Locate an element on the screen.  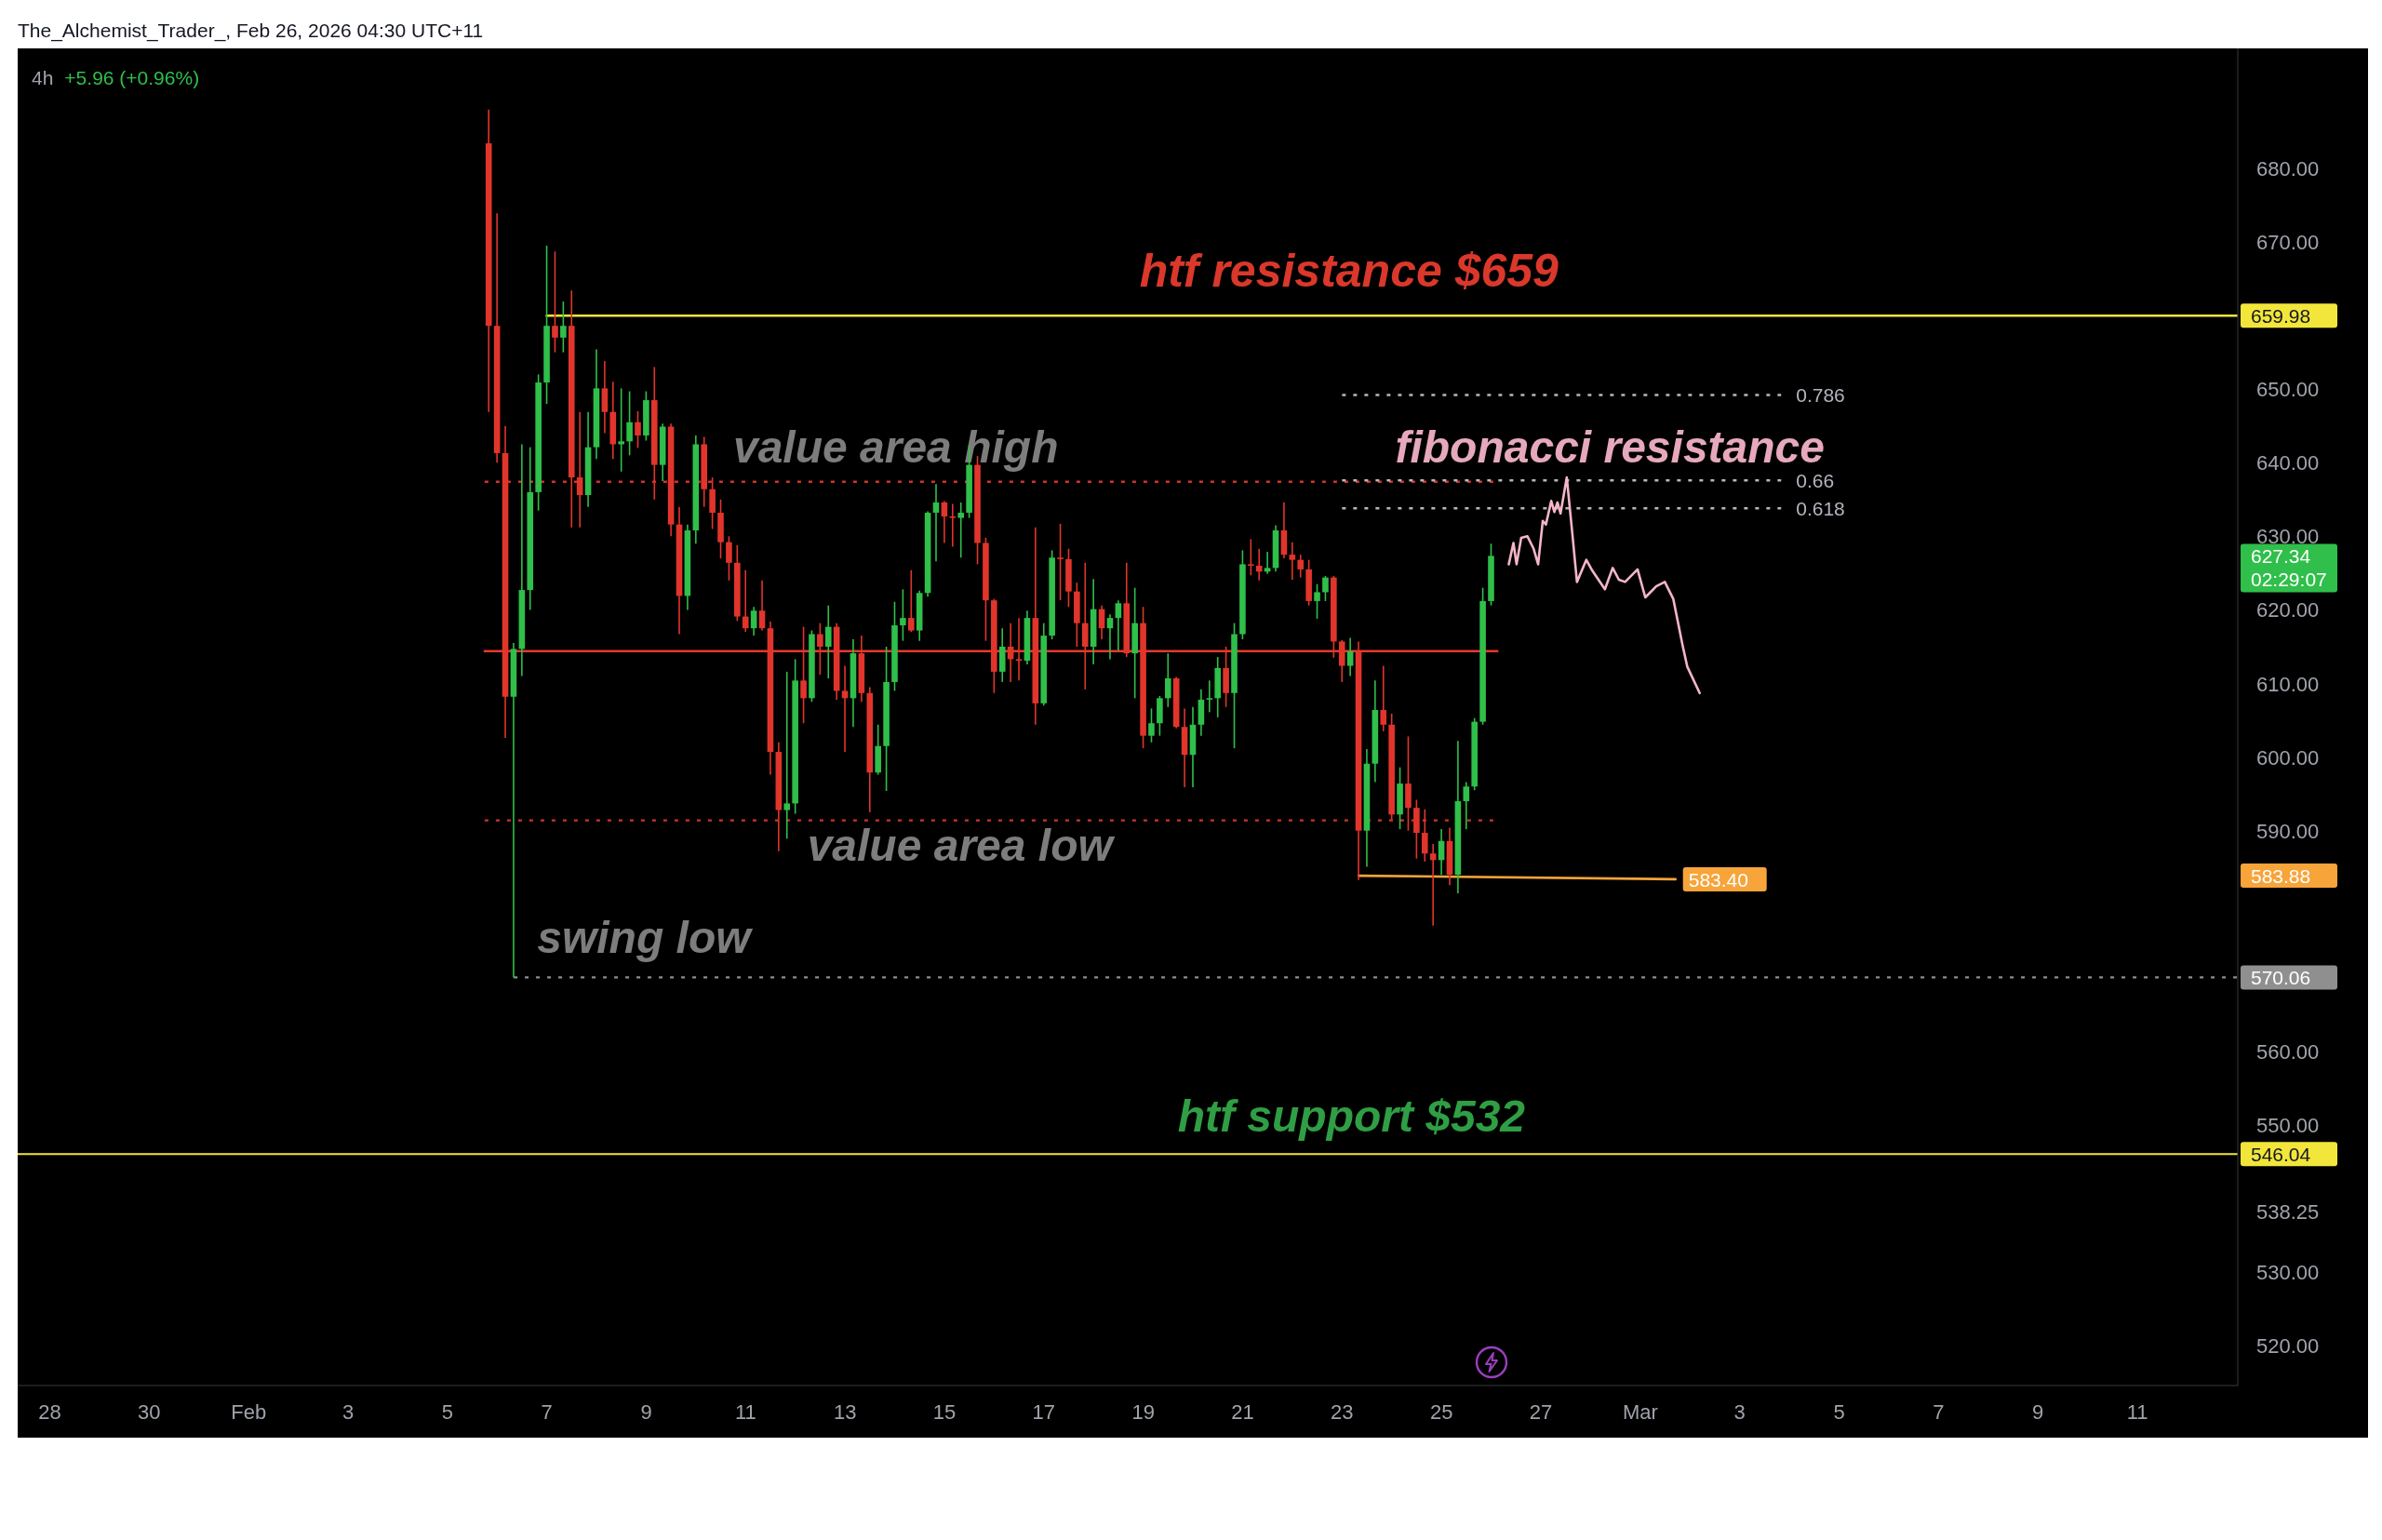
annotation: swing low is located at coordinates (645, 937).